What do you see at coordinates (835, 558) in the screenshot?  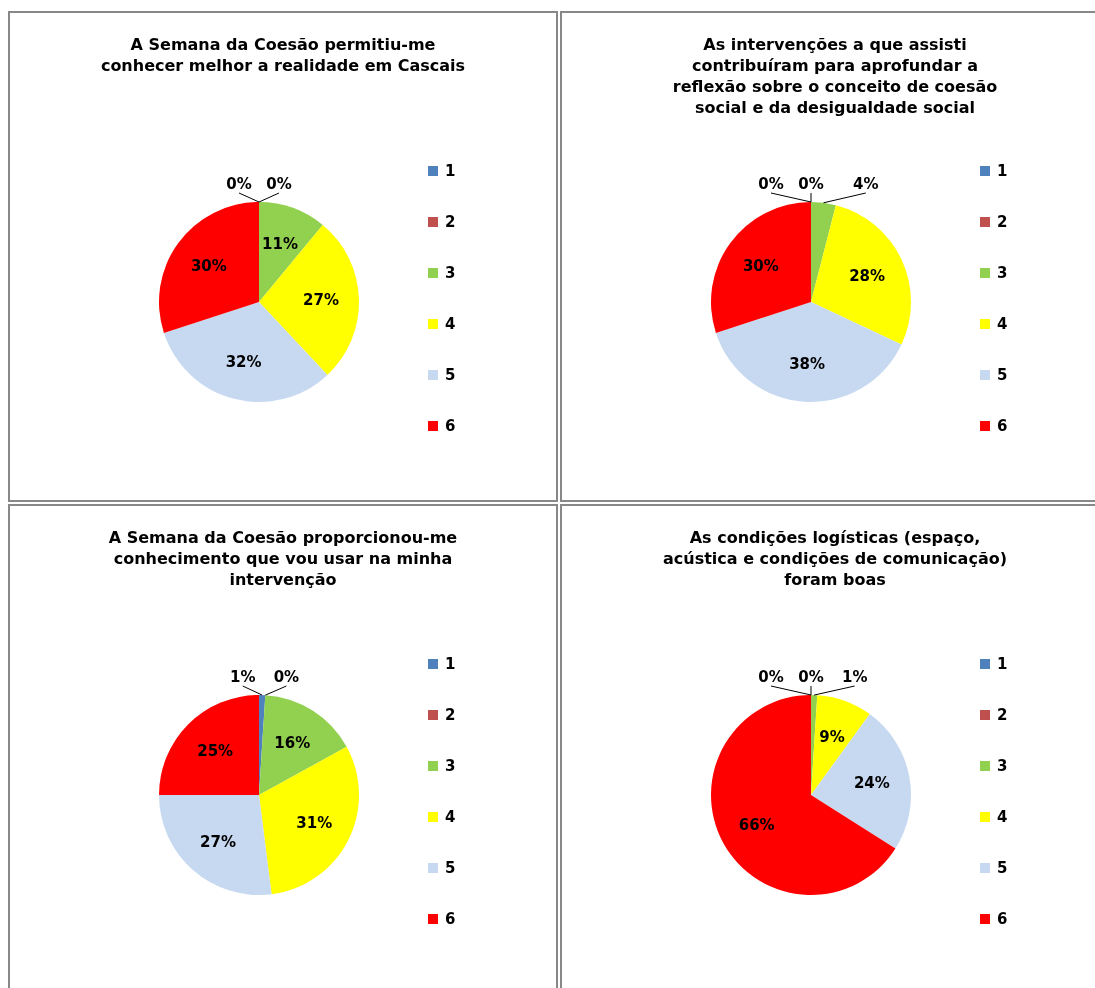 I see `chart-title: As condições logísticas (espaço, acústica e condições de comunicação) foram boas` at bounding box center [835, 558].